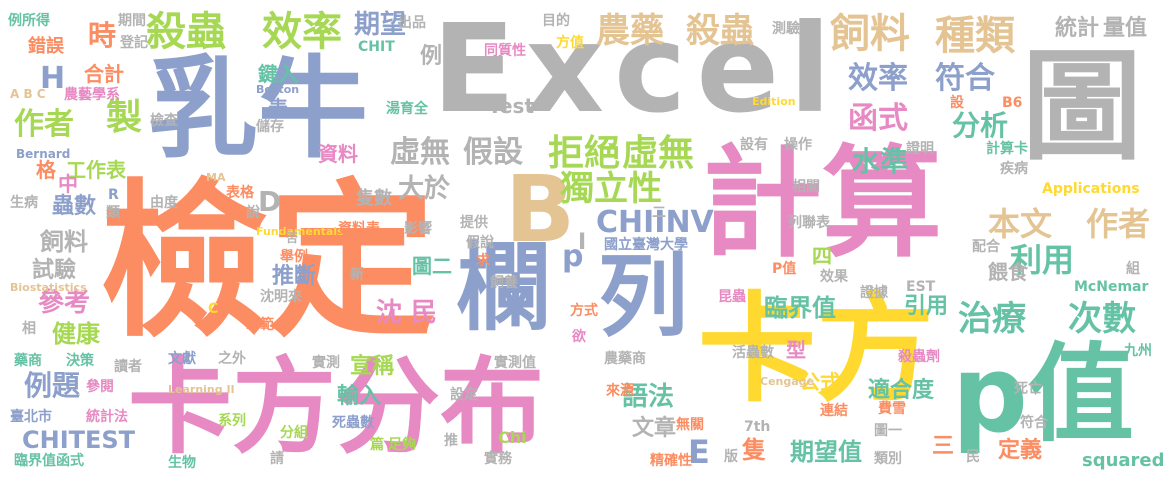 The width and height of the screenshot is (1175, 482). I want to click on cloud-word: 資料表, so click(359, 229).